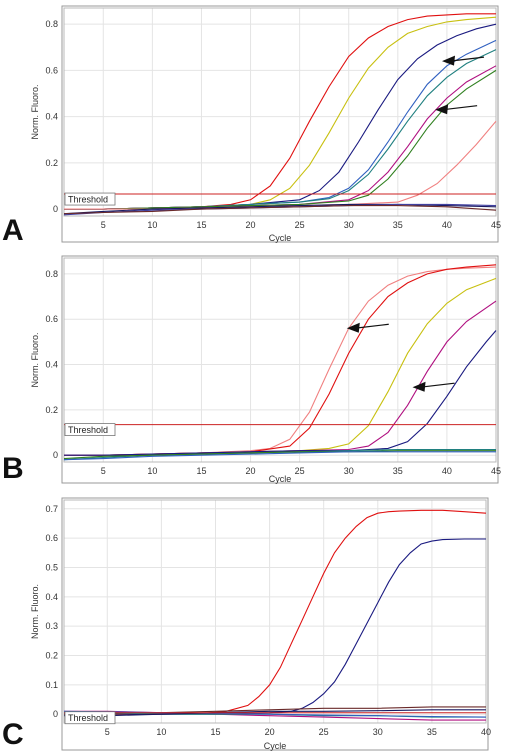 This screenshot has height=752, width=505. I want to click on y-tick-label: 0.3, so click(51, 626).